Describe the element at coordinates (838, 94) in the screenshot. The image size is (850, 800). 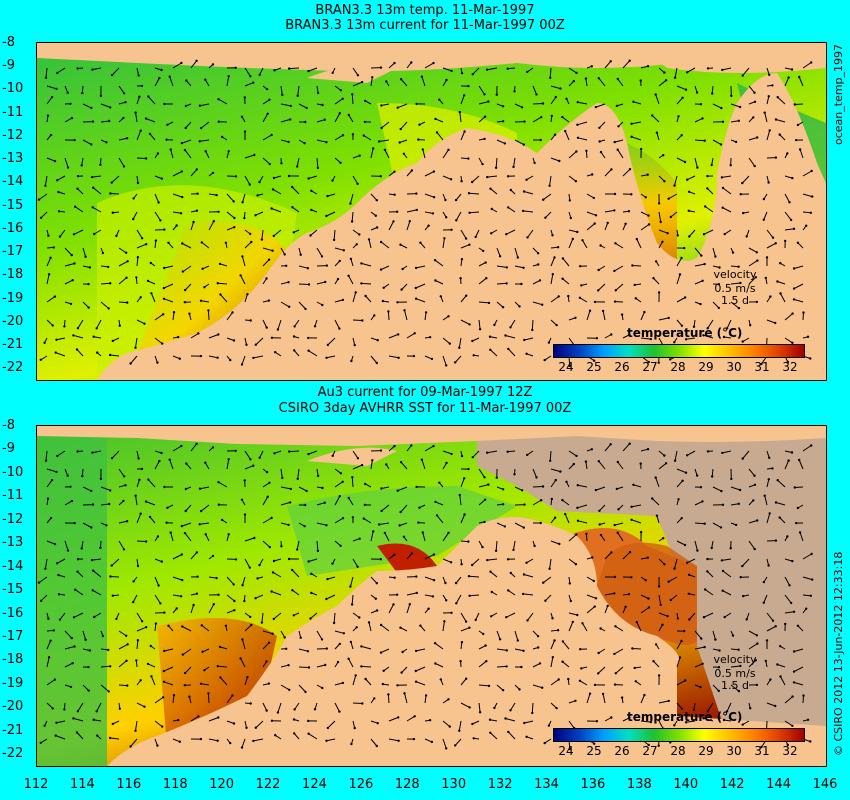
I see `side-label-top: ocean_temp_1997` at that location.